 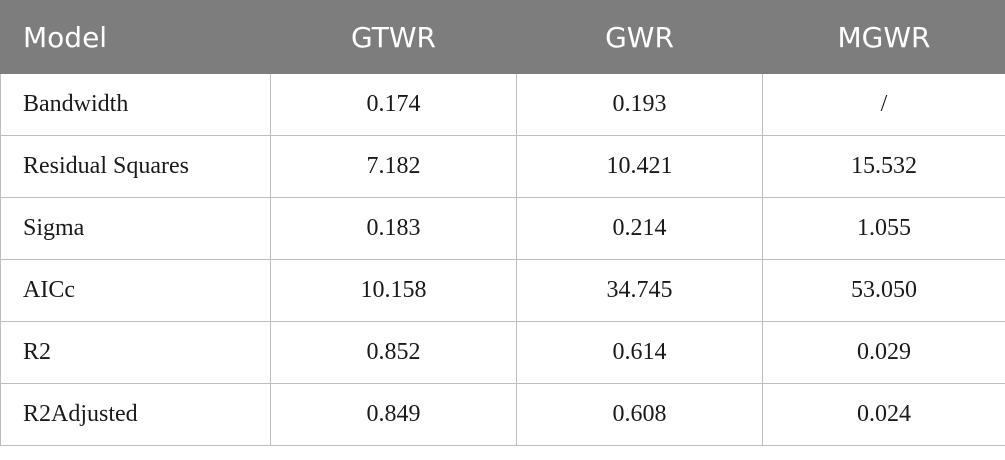 I want to click on row-label: Residual Squares, so click(x=135, y=166).